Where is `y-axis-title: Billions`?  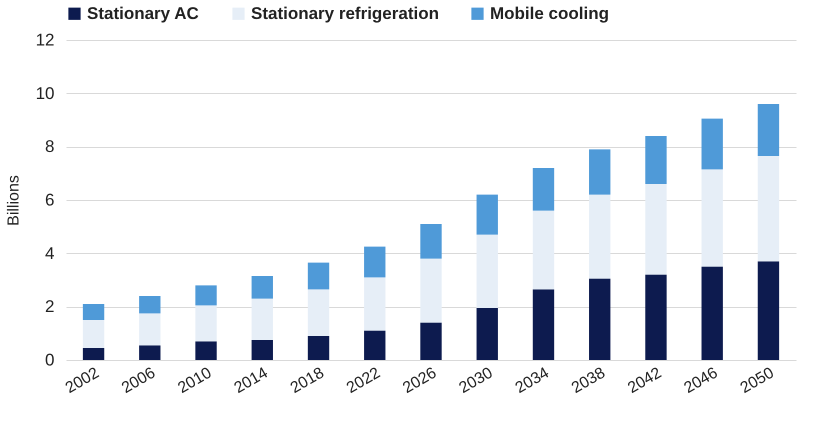 y-axis-title: Billions is located at coordinates (14, 200).